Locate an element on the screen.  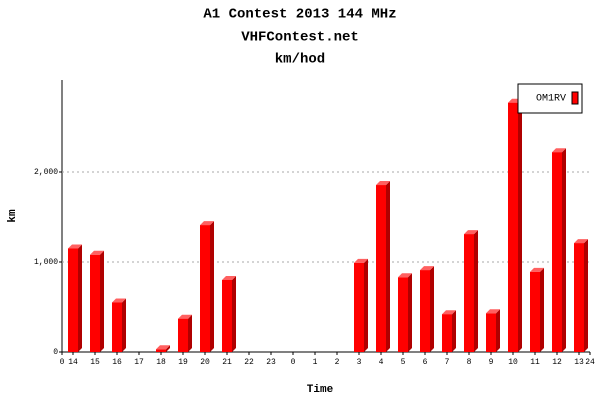
legend-box is located at coordinates (550, 98).